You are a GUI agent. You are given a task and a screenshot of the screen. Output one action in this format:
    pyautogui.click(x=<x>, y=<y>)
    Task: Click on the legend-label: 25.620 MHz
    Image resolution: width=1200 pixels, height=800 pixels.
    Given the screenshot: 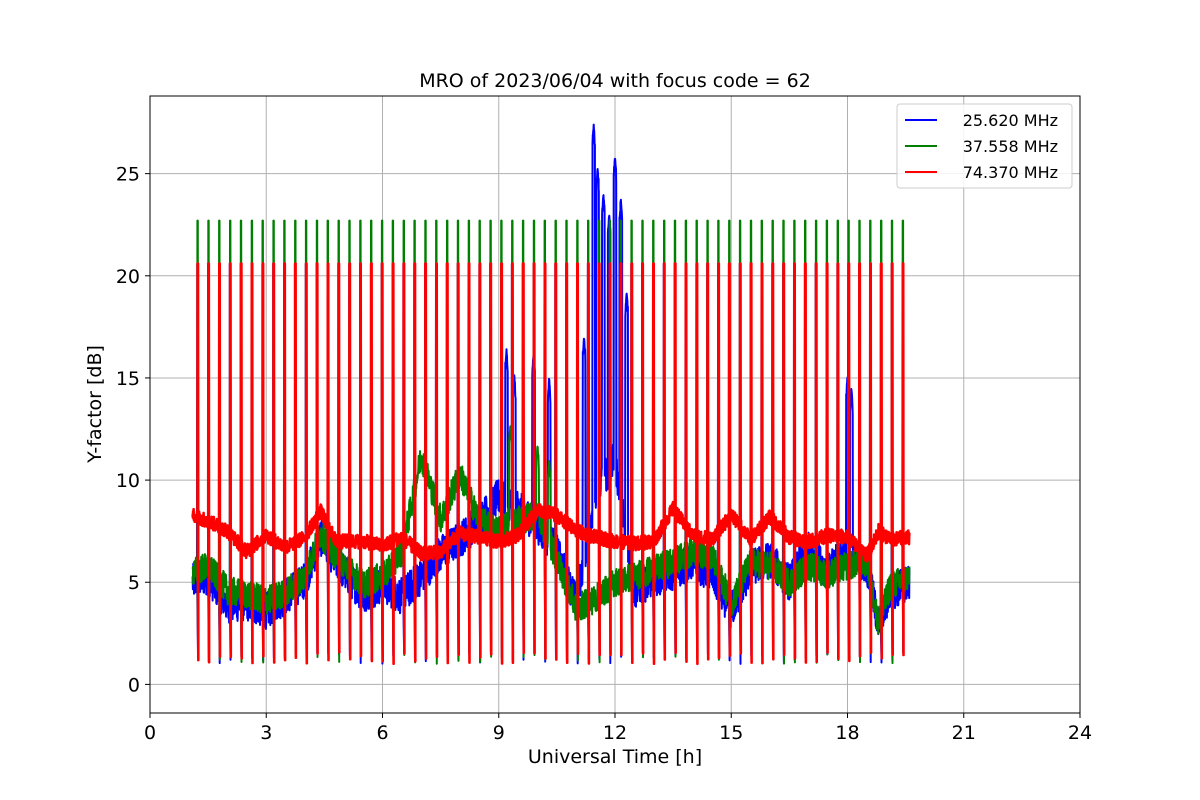 What is the action you would take?
    pyautogui.click(x=1010, y=120)
    